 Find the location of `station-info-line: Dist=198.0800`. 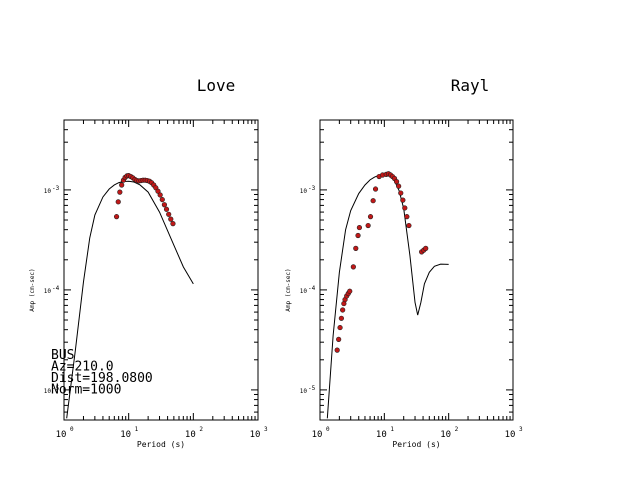

station-info-line: Dist=198.0800 is located at coordinates (102, 378).